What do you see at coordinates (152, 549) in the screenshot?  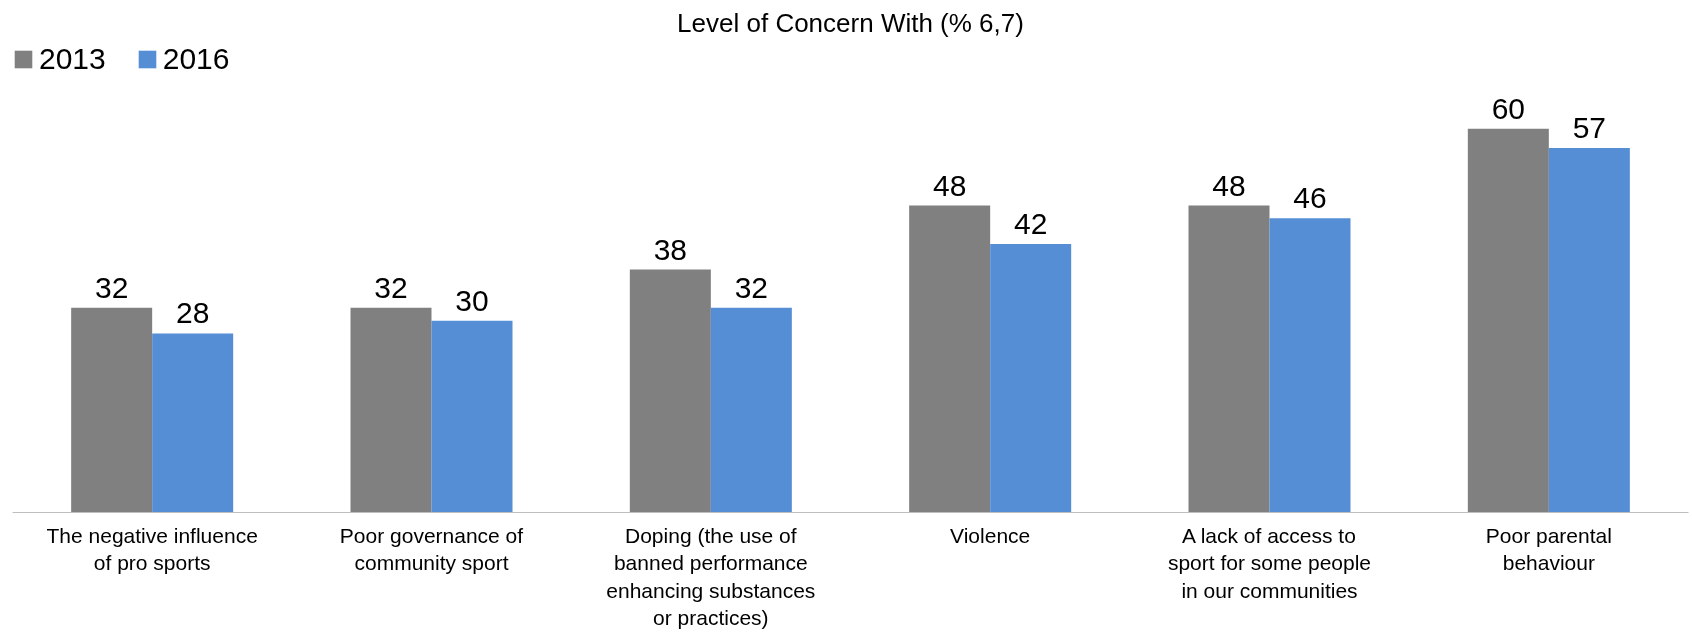 I see `x-tick-label: The negative influence of pro sports` at bounding box center [152, 549].